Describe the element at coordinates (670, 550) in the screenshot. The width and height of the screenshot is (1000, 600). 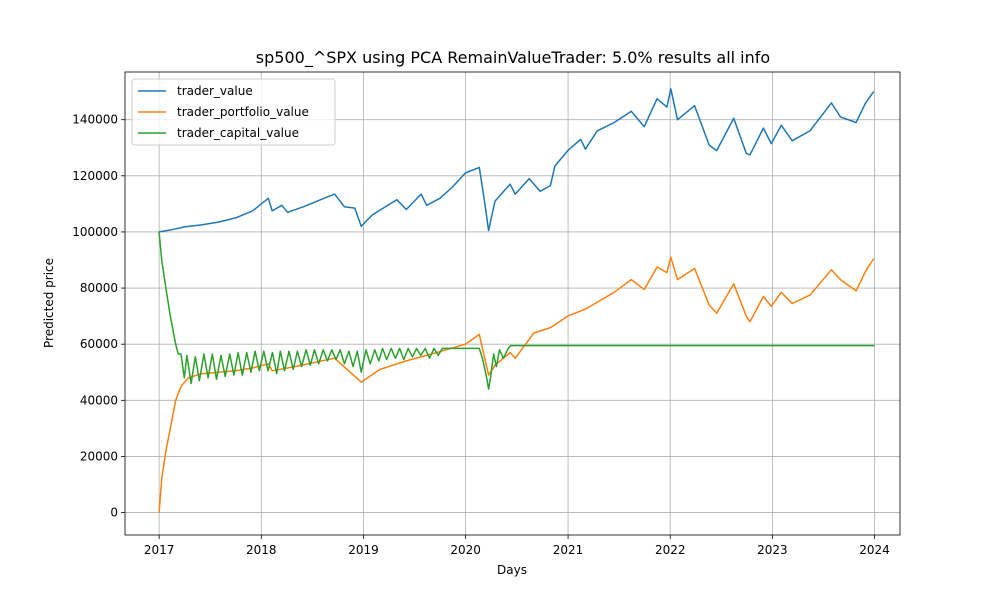
I see `x-tick-label: 2022` at that location.